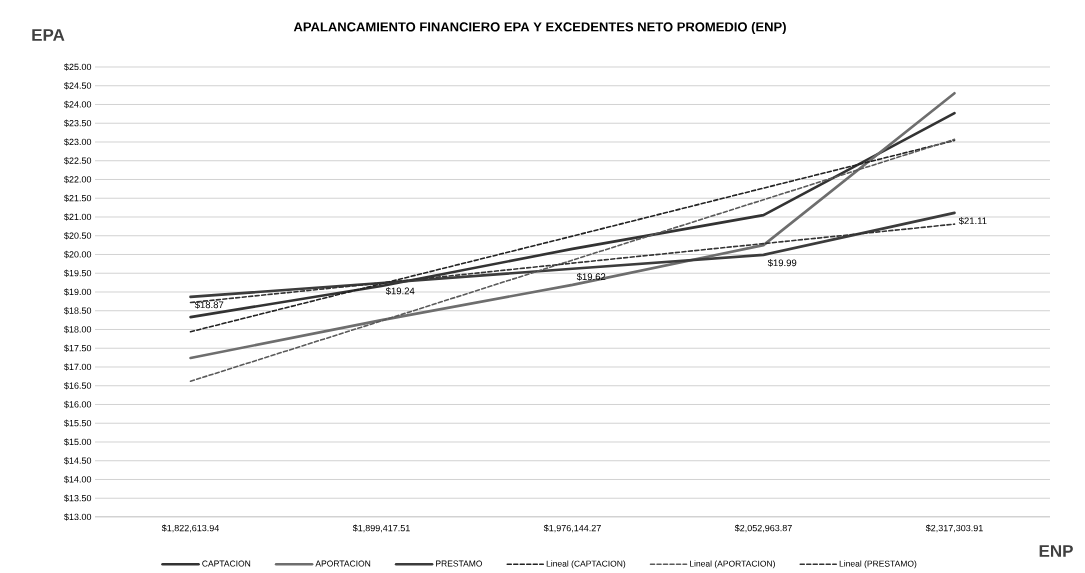 The width and height of the screenshot is (1085, 573). What do you see at coordinates (78, 104) in the screenshot?
I see `y-tick-label: $24.00` at bounding box center [78, 104].